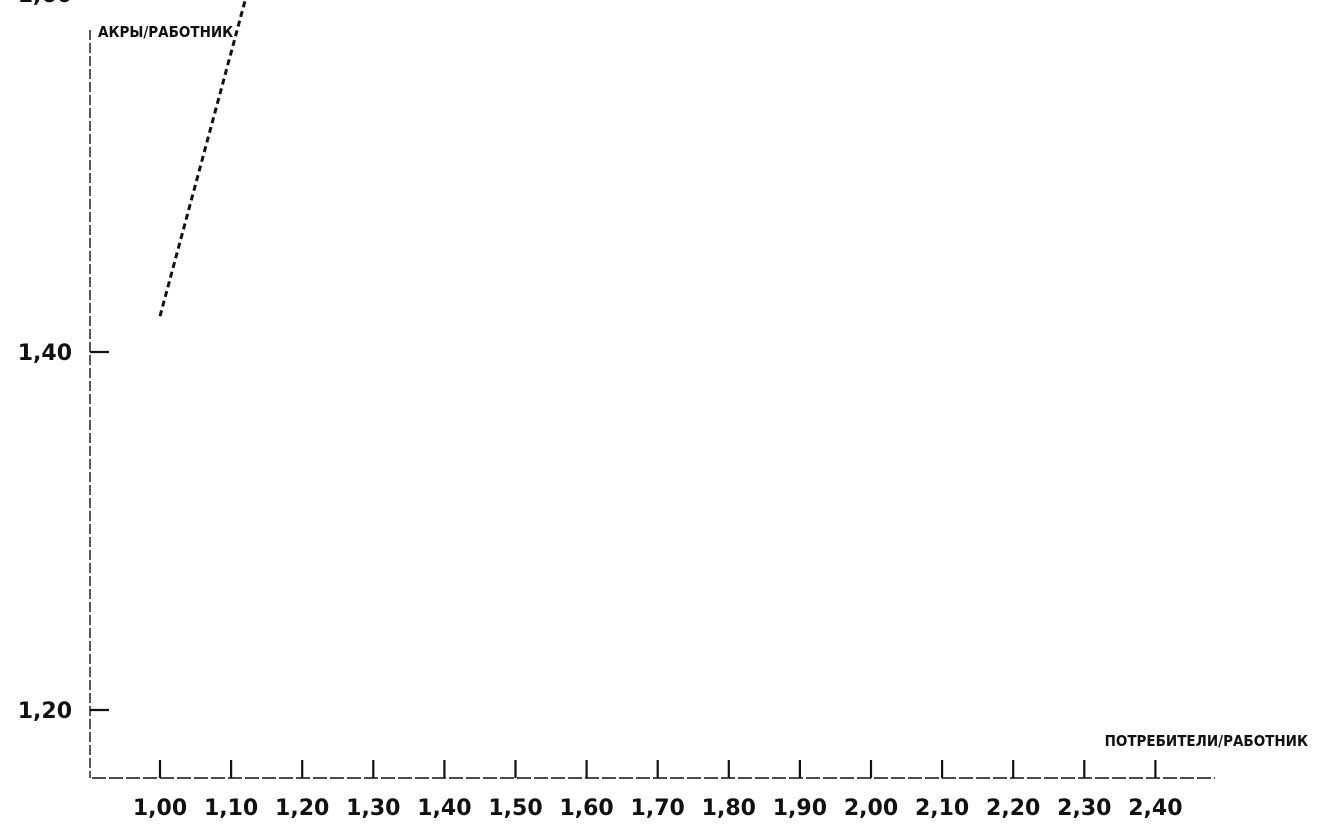  Describe the element at coordinates (45, 353) in the screenshot. I see `y-tick-label: 1,40` at that location.